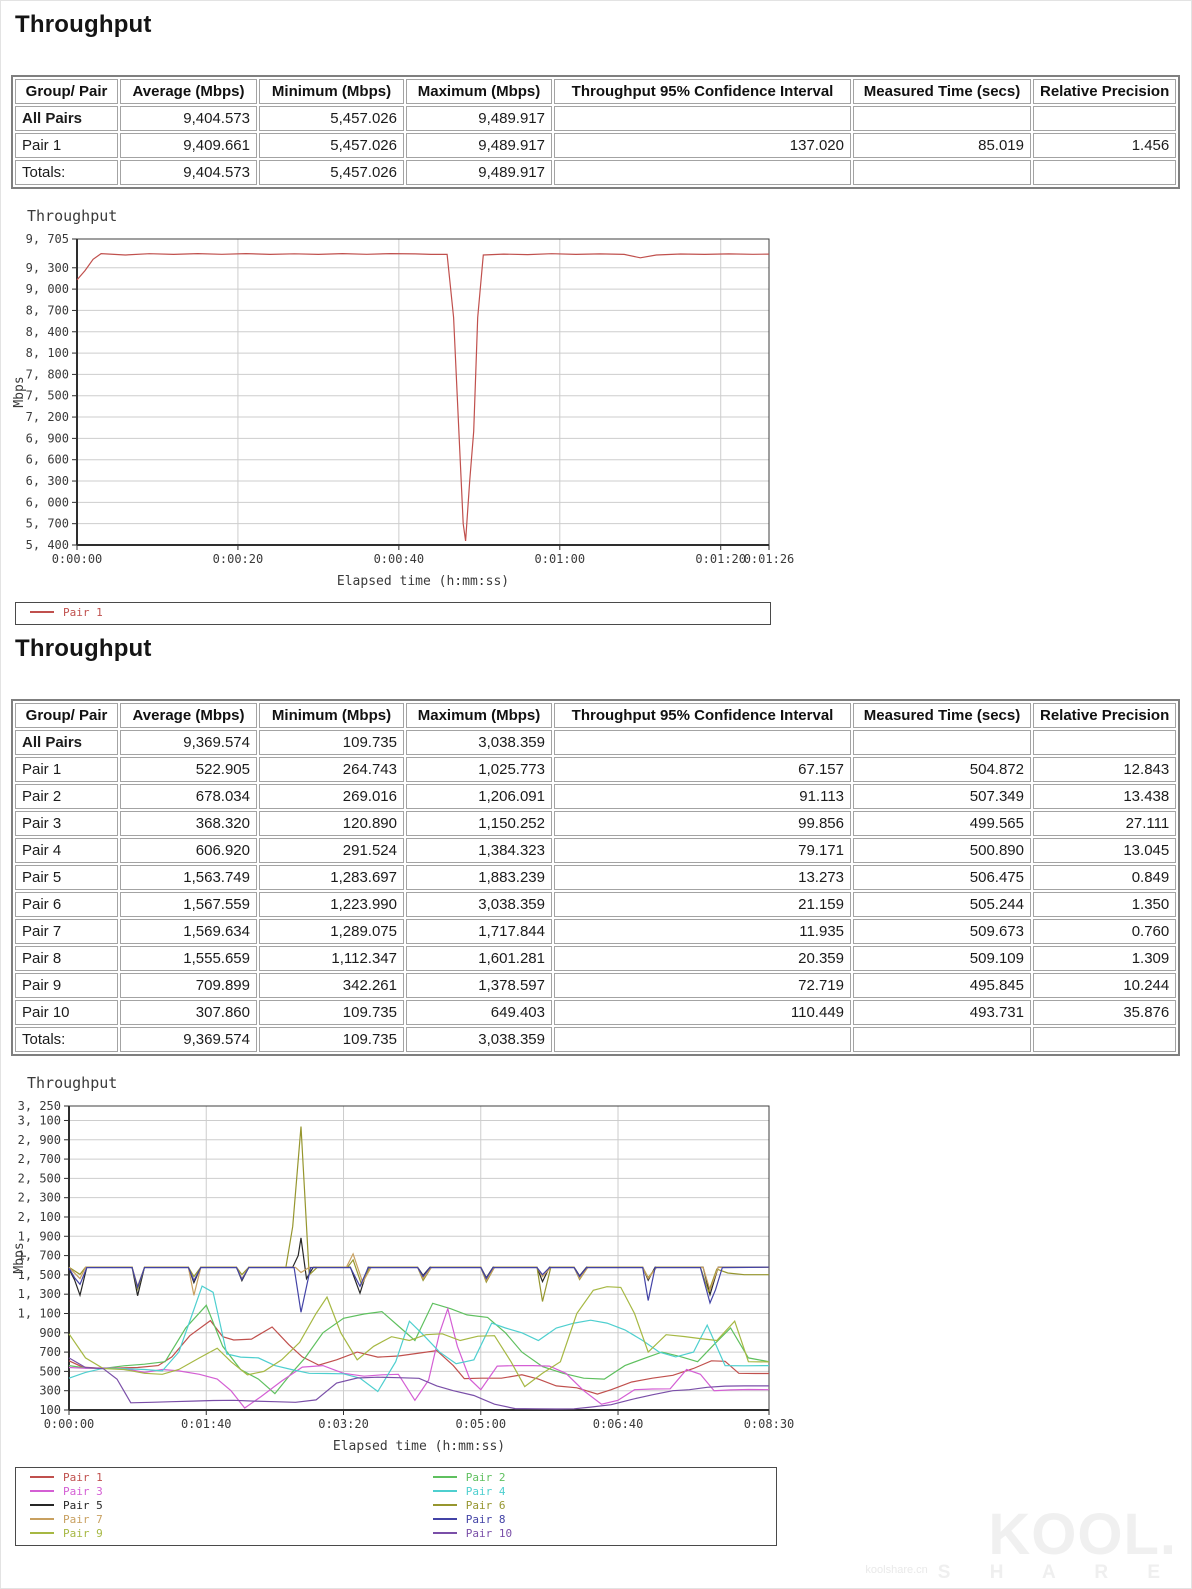 The height and width of the screenshot is (1589, 1192). I want to click on table-cell: 522.905, so click(188, 769).